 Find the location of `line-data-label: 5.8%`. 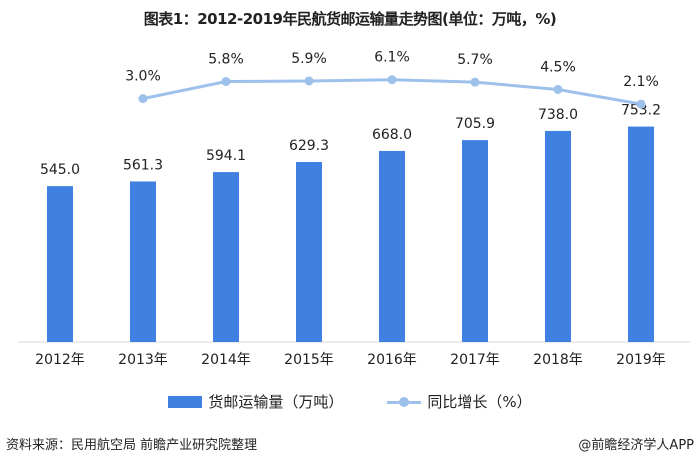

line-data-label: 5.8% is located at coordinates (226, 60).